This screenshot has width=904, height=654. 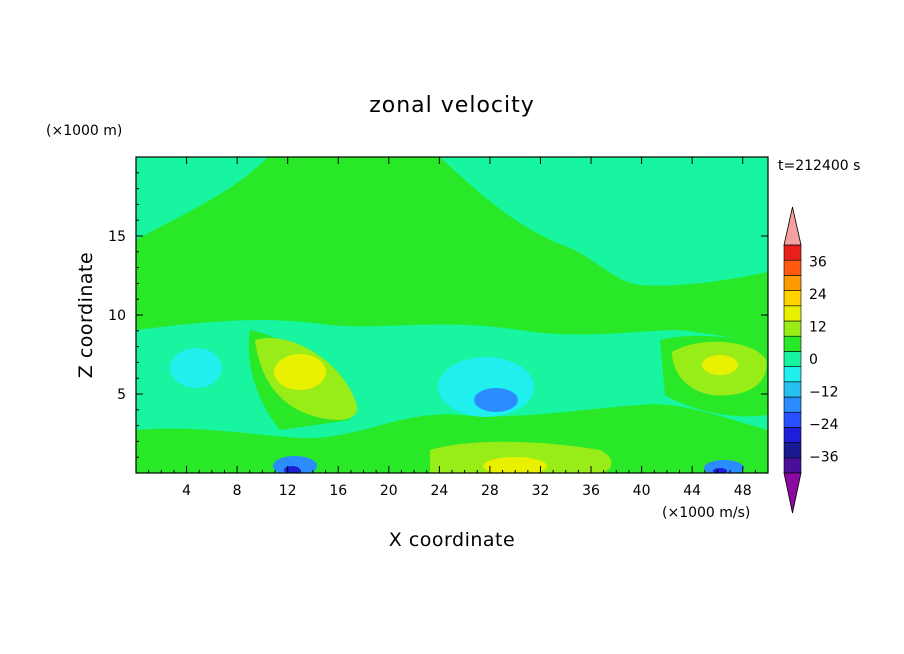 What do you see at coordinates (496, 400) in the screenshot?
I see `contour-region-blue-center` at bounding box center [496, 400].